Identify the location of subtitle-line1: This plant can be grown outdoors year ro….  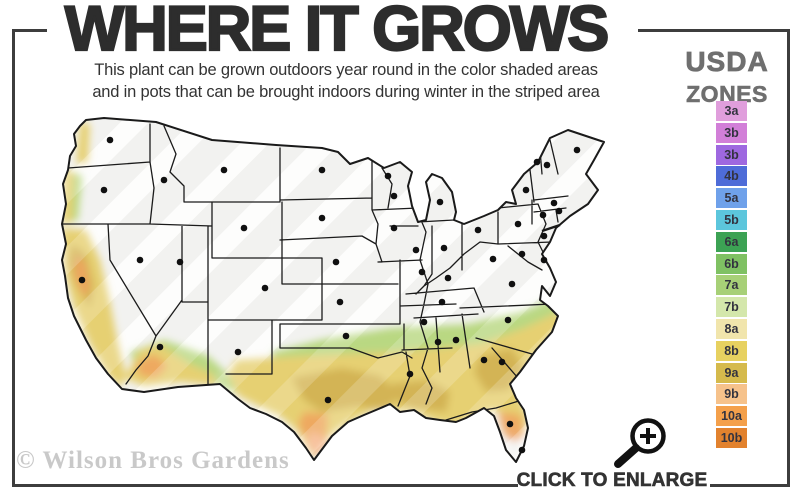
(346, 70).